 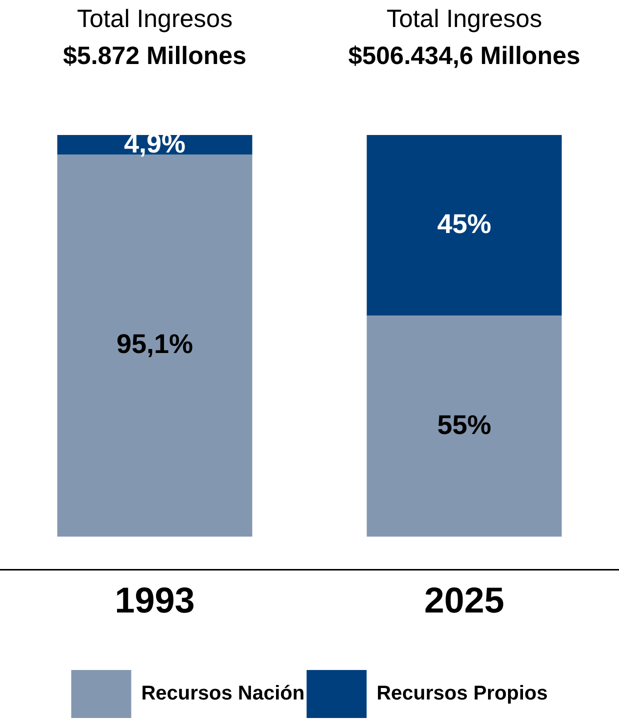 I want to click on legend-label: Recursos Propios, so click(x=462, y=693).